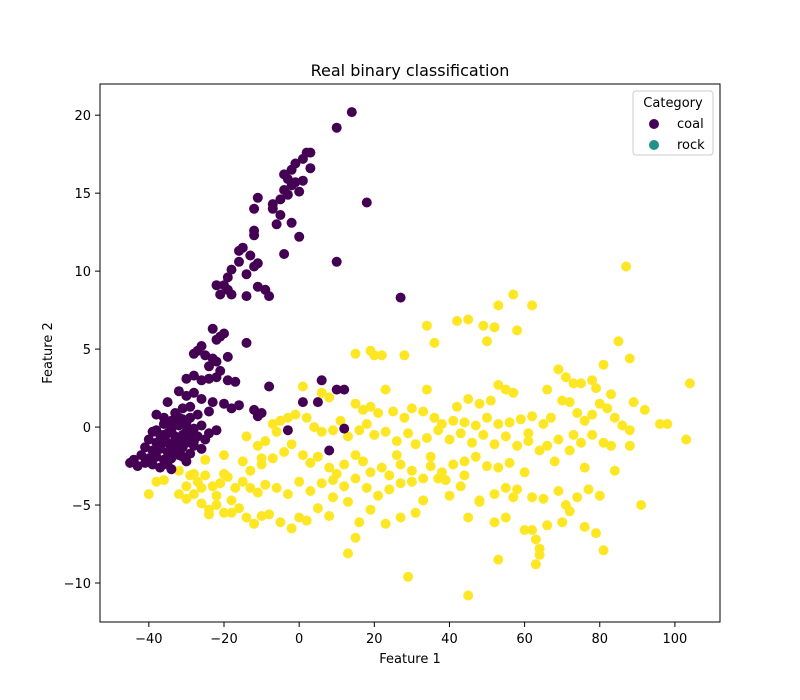 The image size is (800, 700). Describe the element at coordinates (654, 145) in the screenshot. I see `legend-marker-rock` at that location.